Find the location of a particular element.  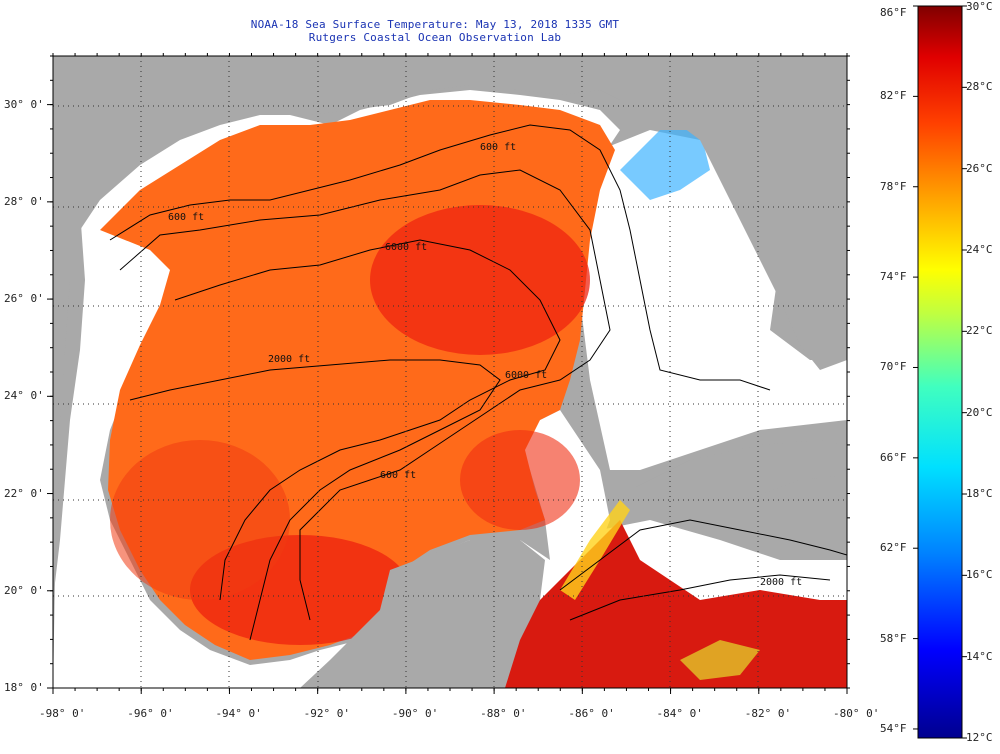

yucatan-land is located at coordinates (422, 614).